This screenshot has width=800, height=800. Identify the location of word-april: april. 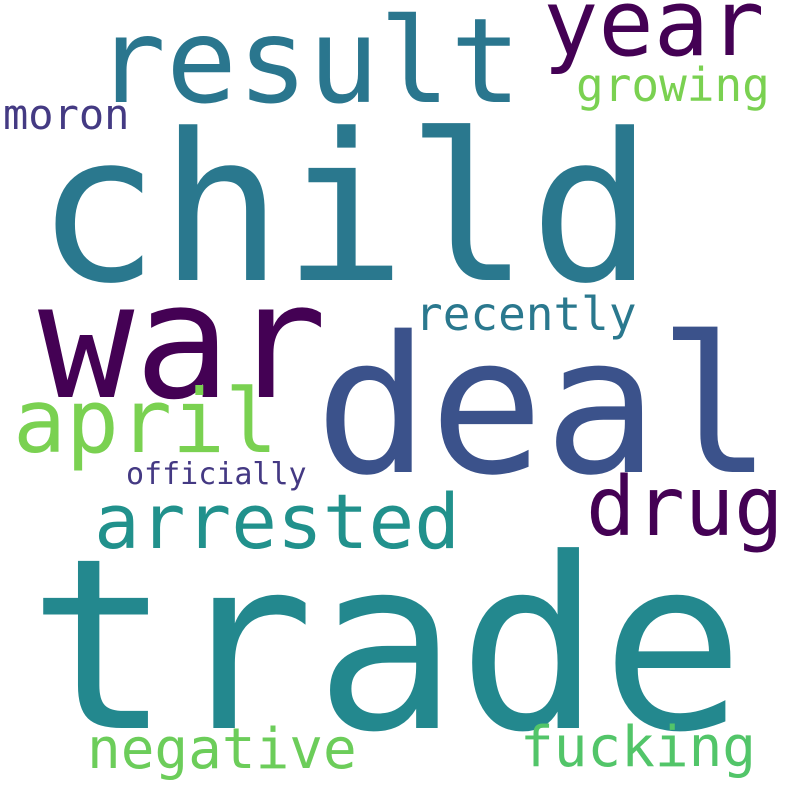
(145, 421).